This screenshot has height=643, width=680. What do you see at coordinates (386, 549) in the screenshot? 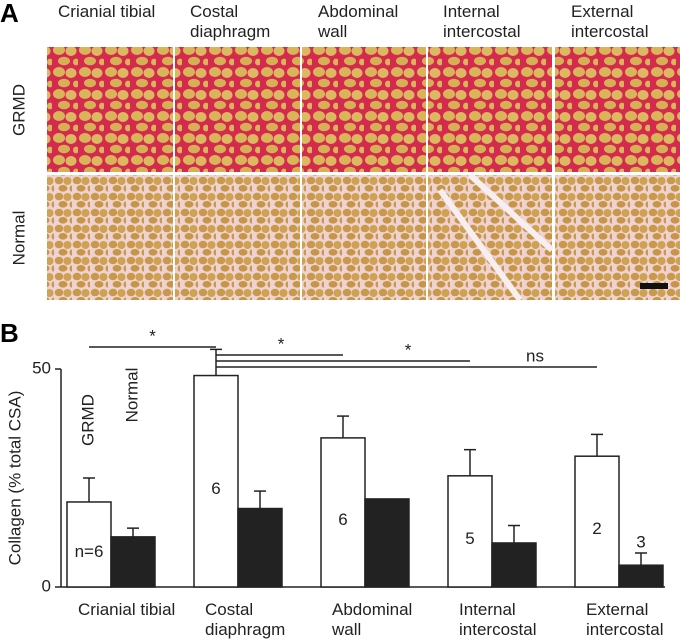
I see `bar-label: 1` at bounding box center [386, 549].